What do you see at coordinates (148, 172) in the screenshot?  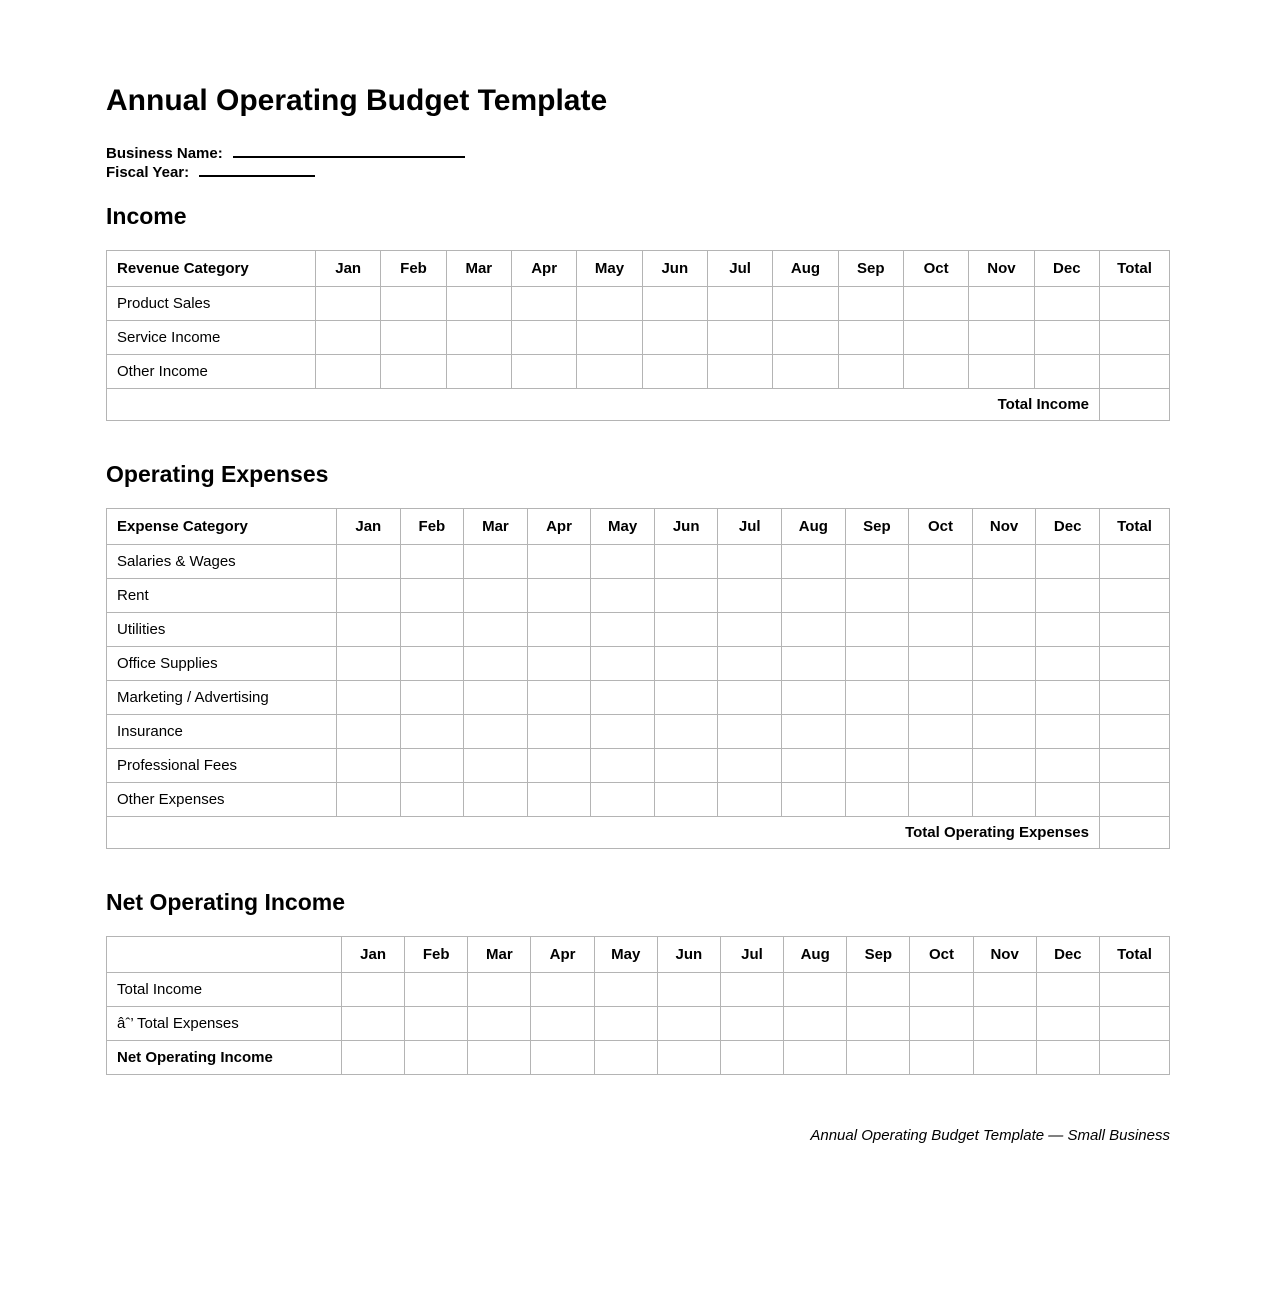 I see `fiscal-year-label: Fiscal Year:` at bounding box center [148, 172].